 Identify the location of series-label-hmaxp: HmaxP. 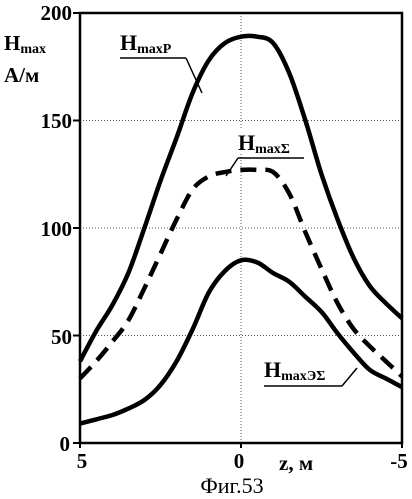
(160, 61).